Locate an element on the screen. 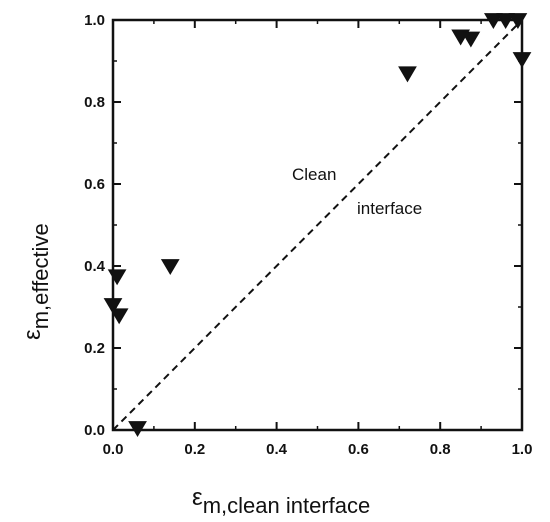 The height and width of the screenshot is (522, 550). annotation-interface: interface is located at coordinates (389, 208).